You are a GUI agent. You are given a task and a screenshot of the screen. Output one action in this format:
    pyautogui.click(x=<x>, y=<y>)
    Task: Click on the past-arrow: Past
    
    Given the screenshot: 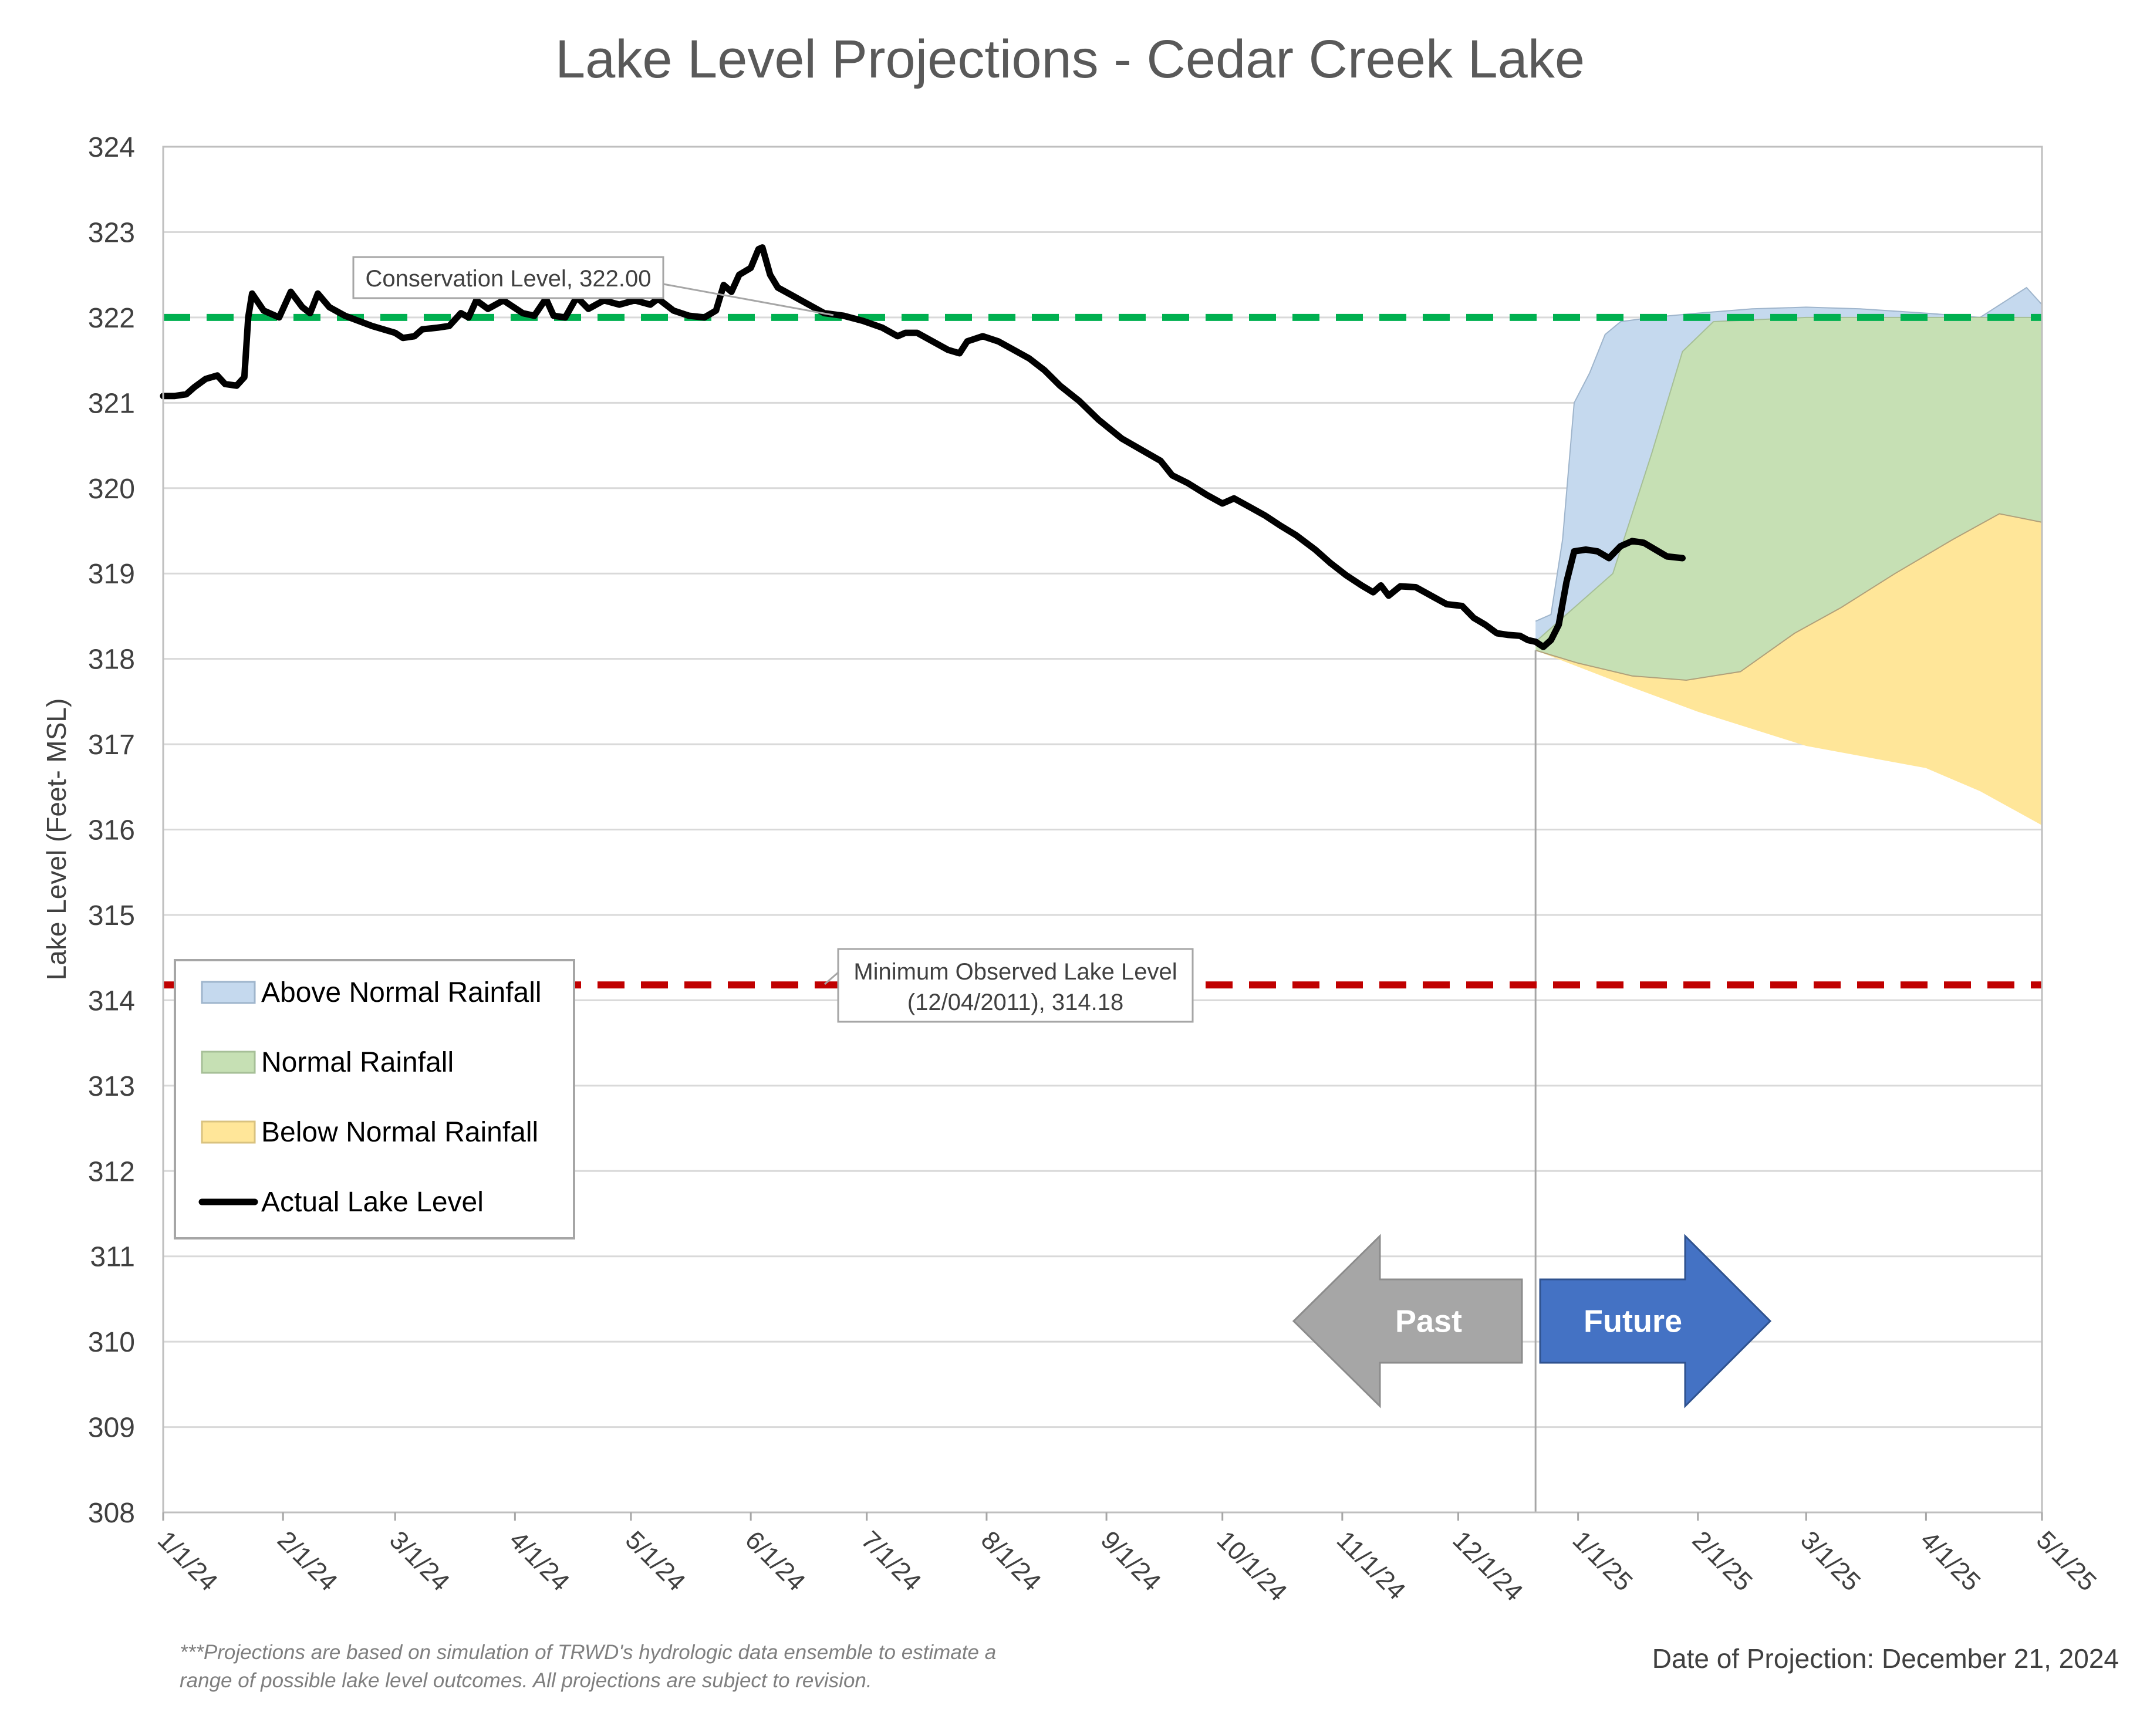 What is the action you would take?
    pyautogui.click(x=1407, y=1322)
    